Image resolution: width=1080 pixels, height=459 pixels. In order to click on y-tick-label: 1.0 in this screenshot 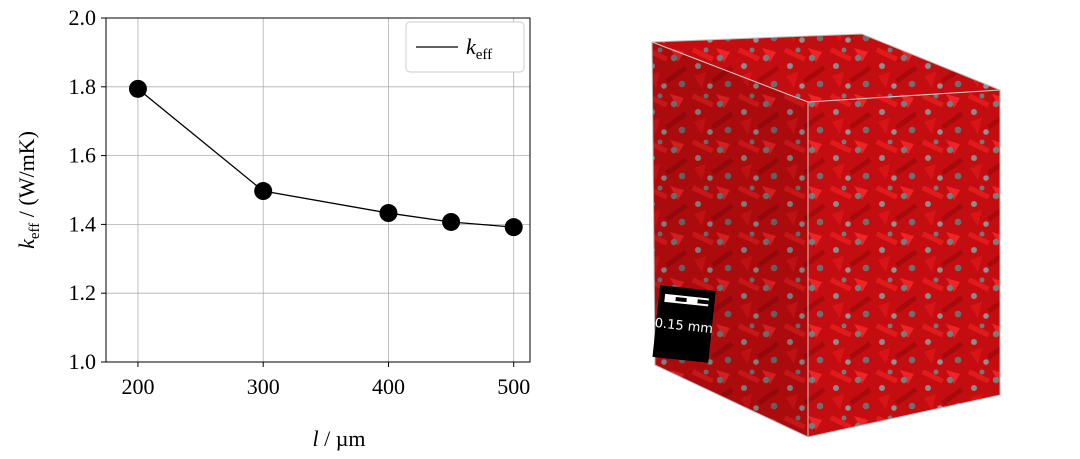, I will do `click(83, 361)`.